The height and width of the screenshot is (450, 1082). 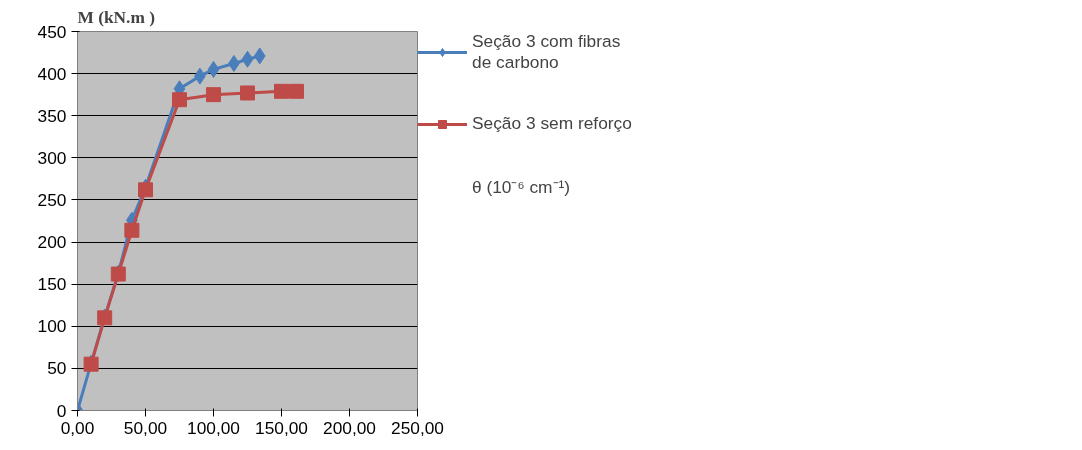 What do you see at coordinates (52, 242) in the screenshot?
I see `y-tick-label: 200` at bounding box center [52, 242].